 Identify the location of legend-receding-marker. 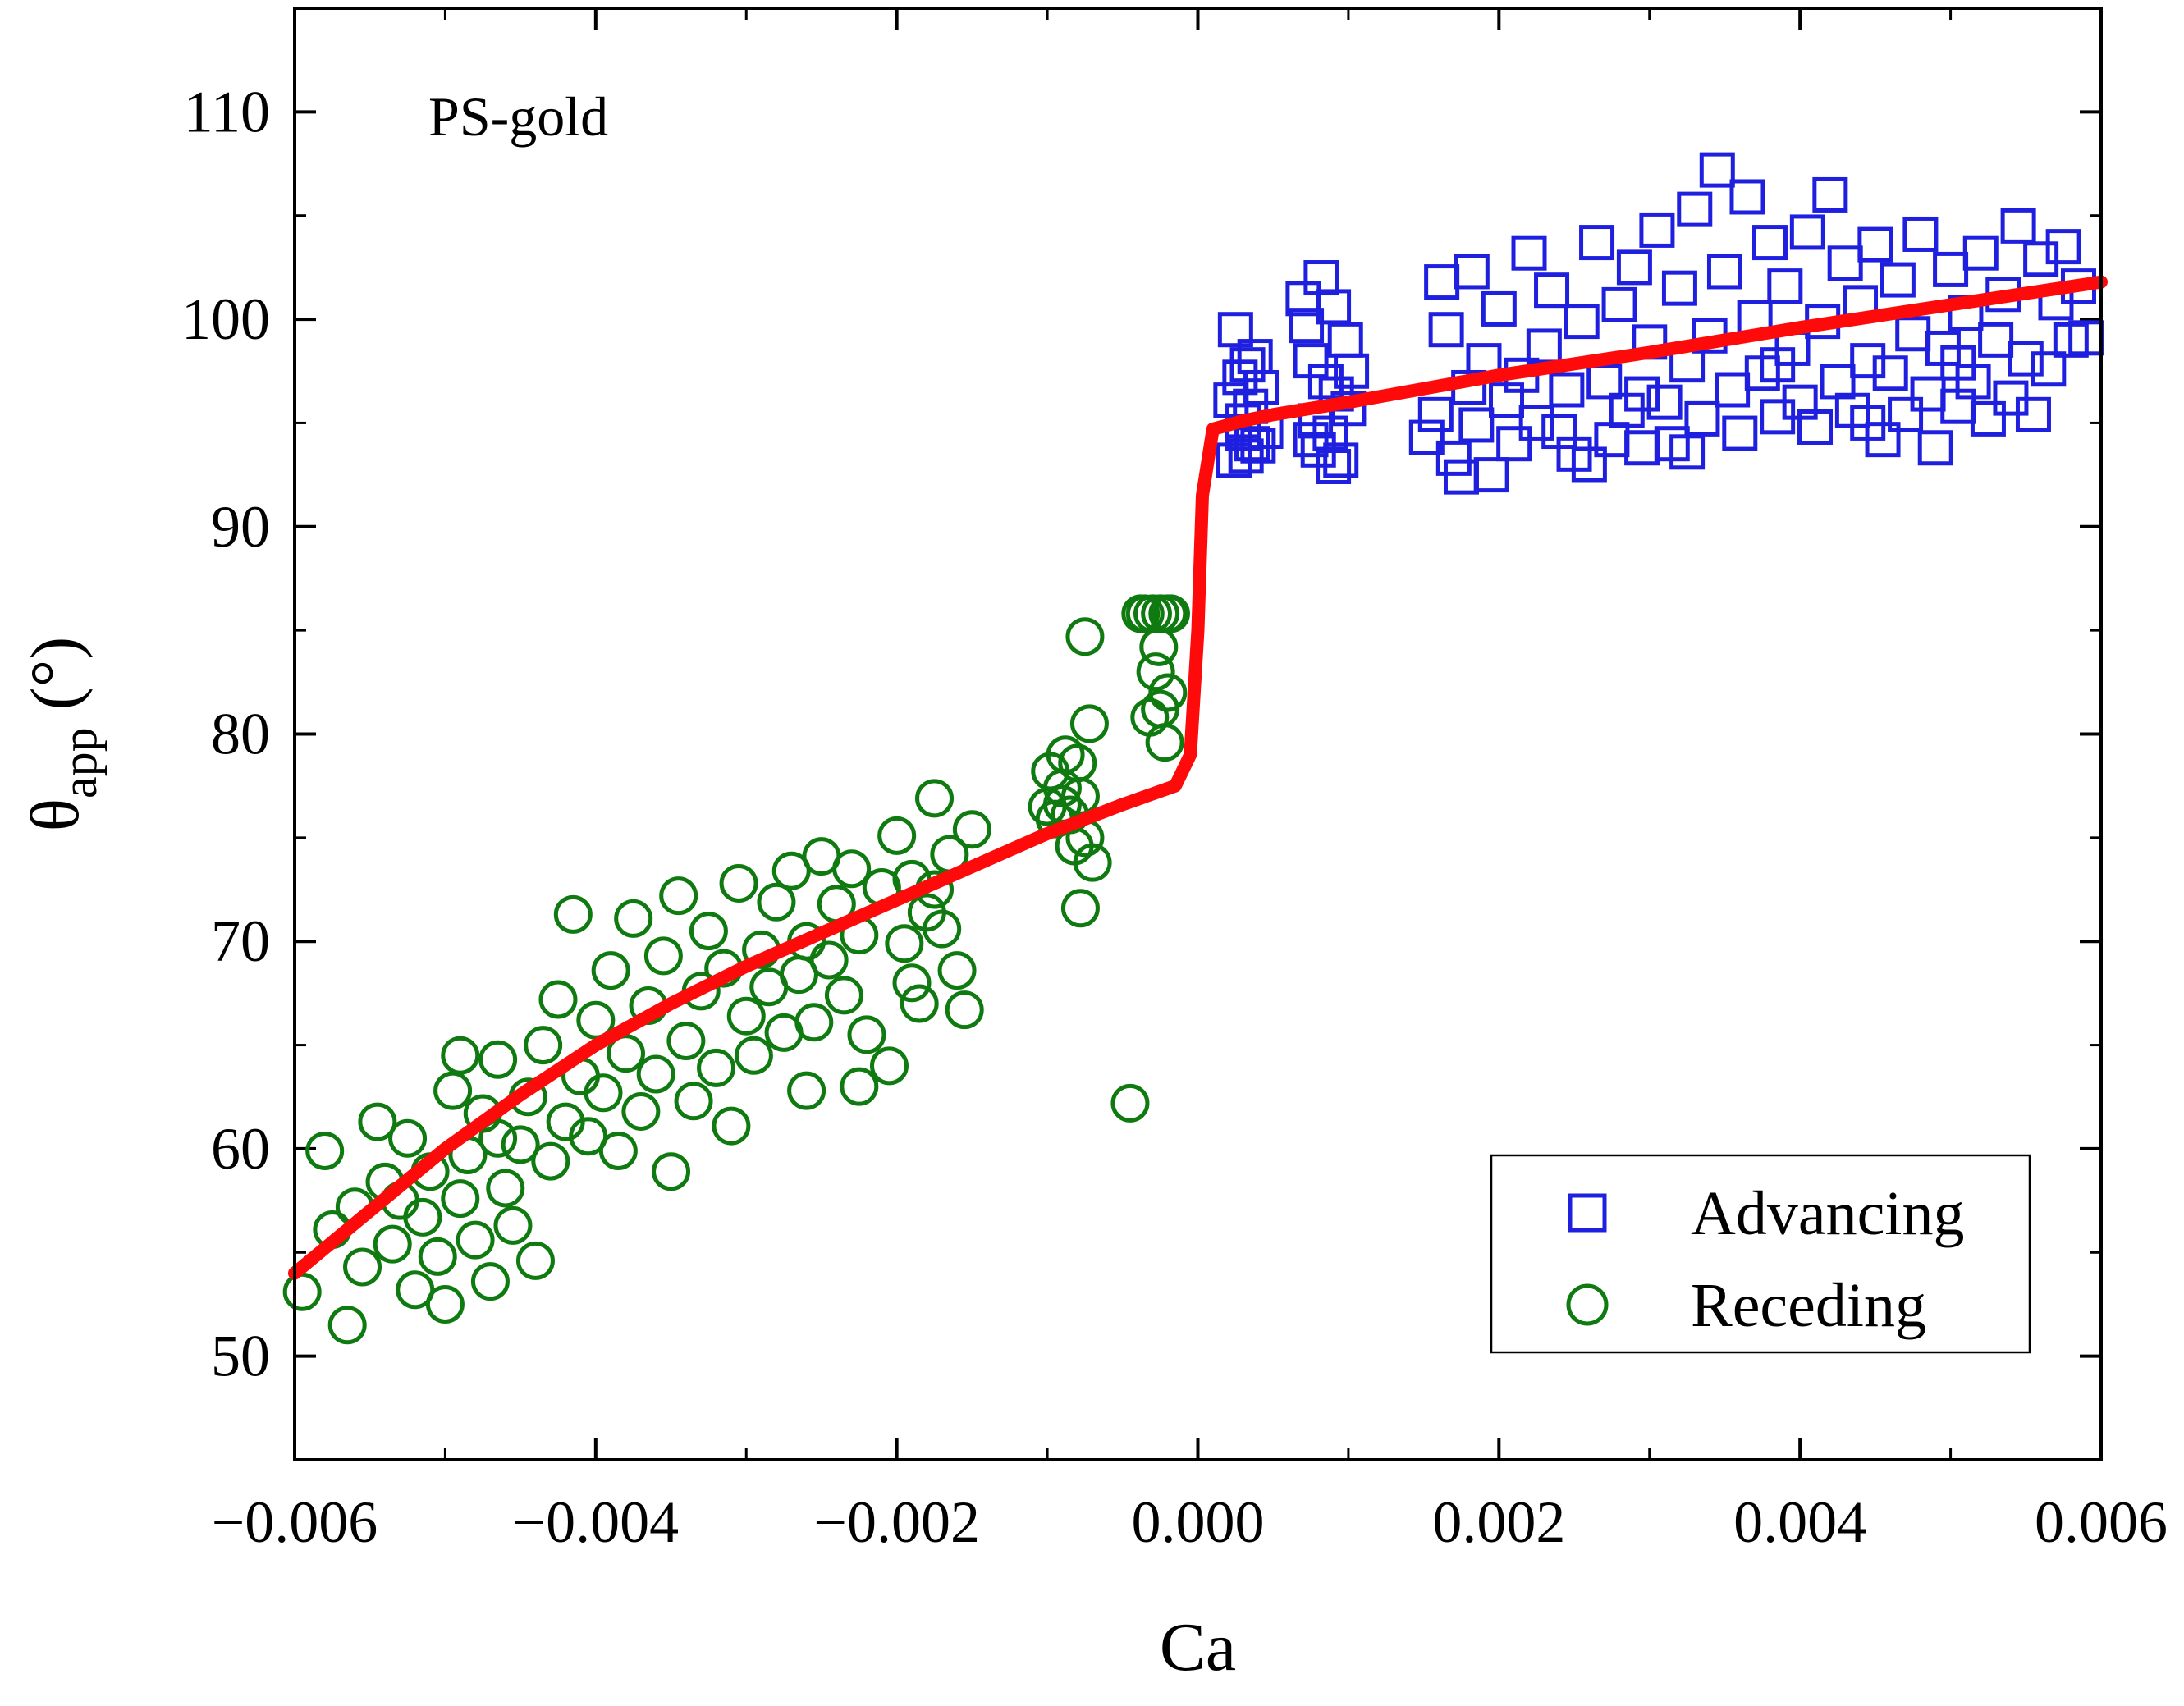
(1587, 1305).